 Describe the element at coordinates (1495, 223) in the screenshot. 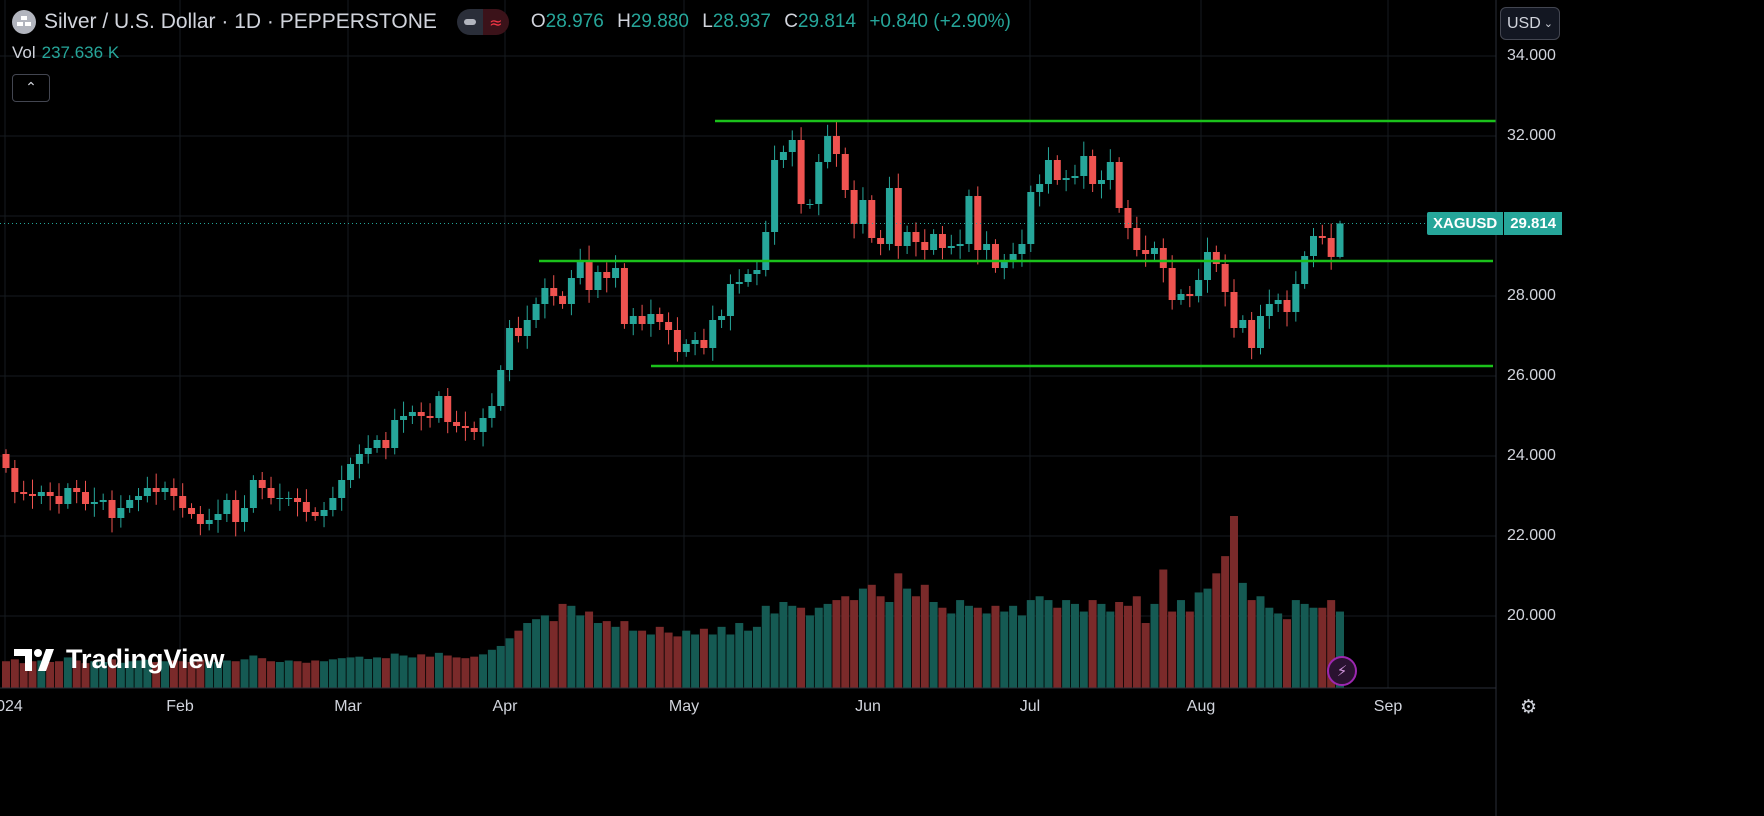

I see `last-price-tag: XAGUSD 29.814` at that location.